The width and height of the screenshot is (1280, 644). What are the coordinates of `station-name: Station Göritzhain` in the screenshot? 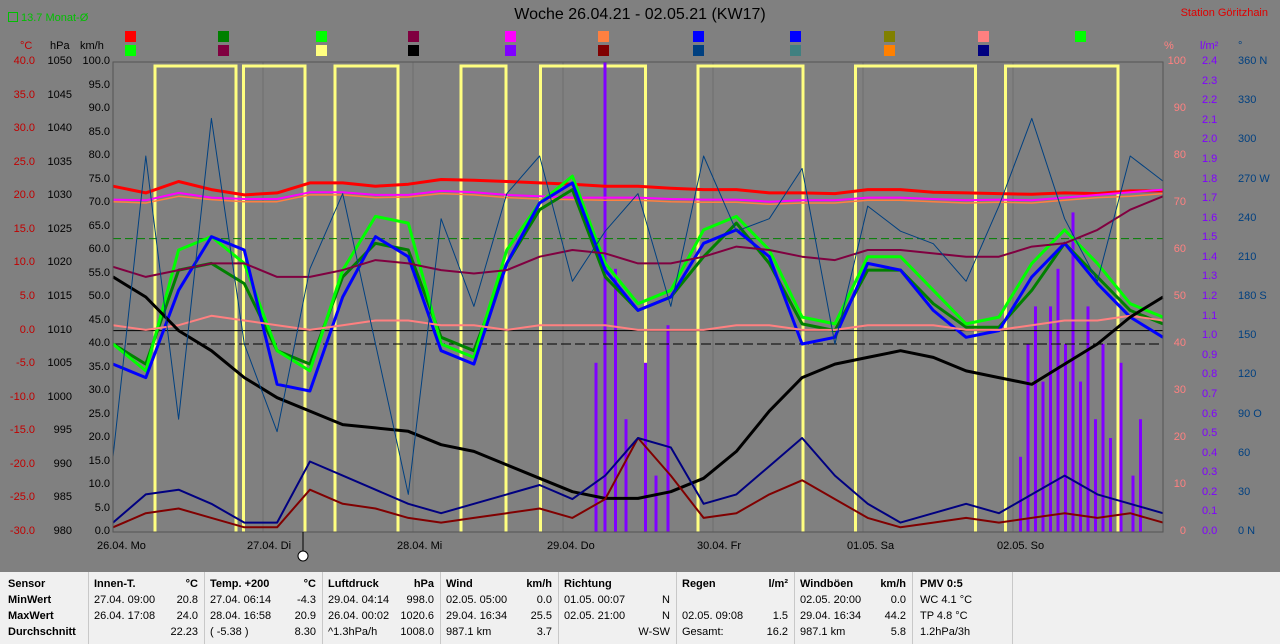 It's located at (1224, 13).